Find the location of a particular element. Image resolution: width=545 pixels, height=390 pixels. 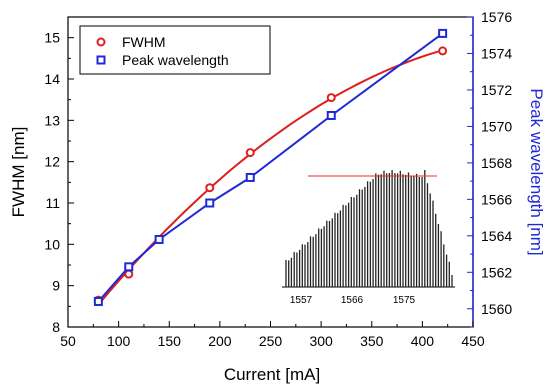

y-left-tick-label: 10 is located at coordinates (52, 244).